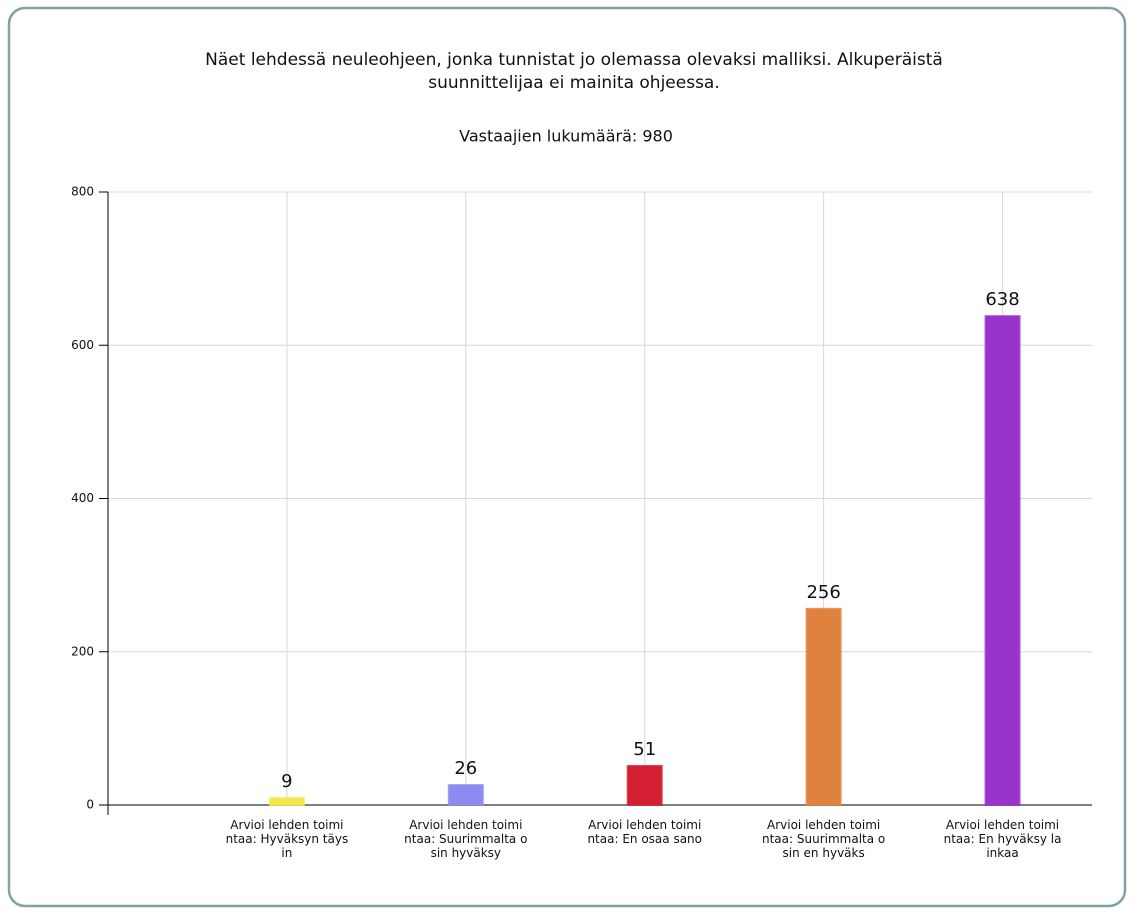 The height and width of the screenshot is (913, 1134). I want to click on x-tick-label: Arvioi lehden toimi ntaa: Hyväksyn täys in, so click(287, 839).